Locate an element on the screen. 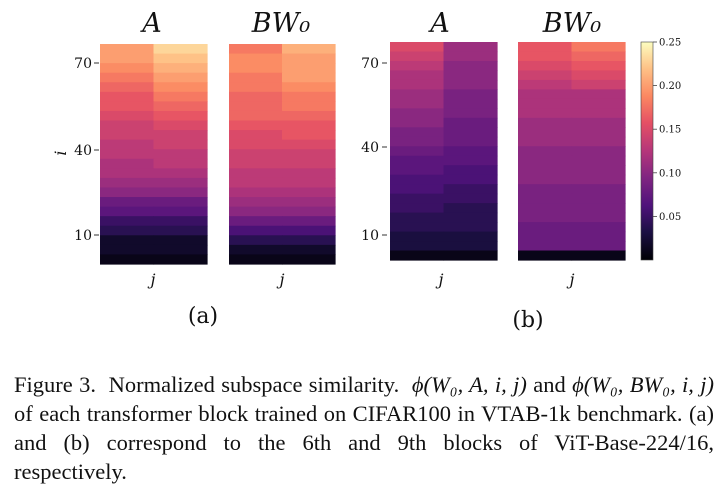 The width and height of the screenshot is (726, 503). caption-label: Figure 3. is located at coordinates (55, 384).